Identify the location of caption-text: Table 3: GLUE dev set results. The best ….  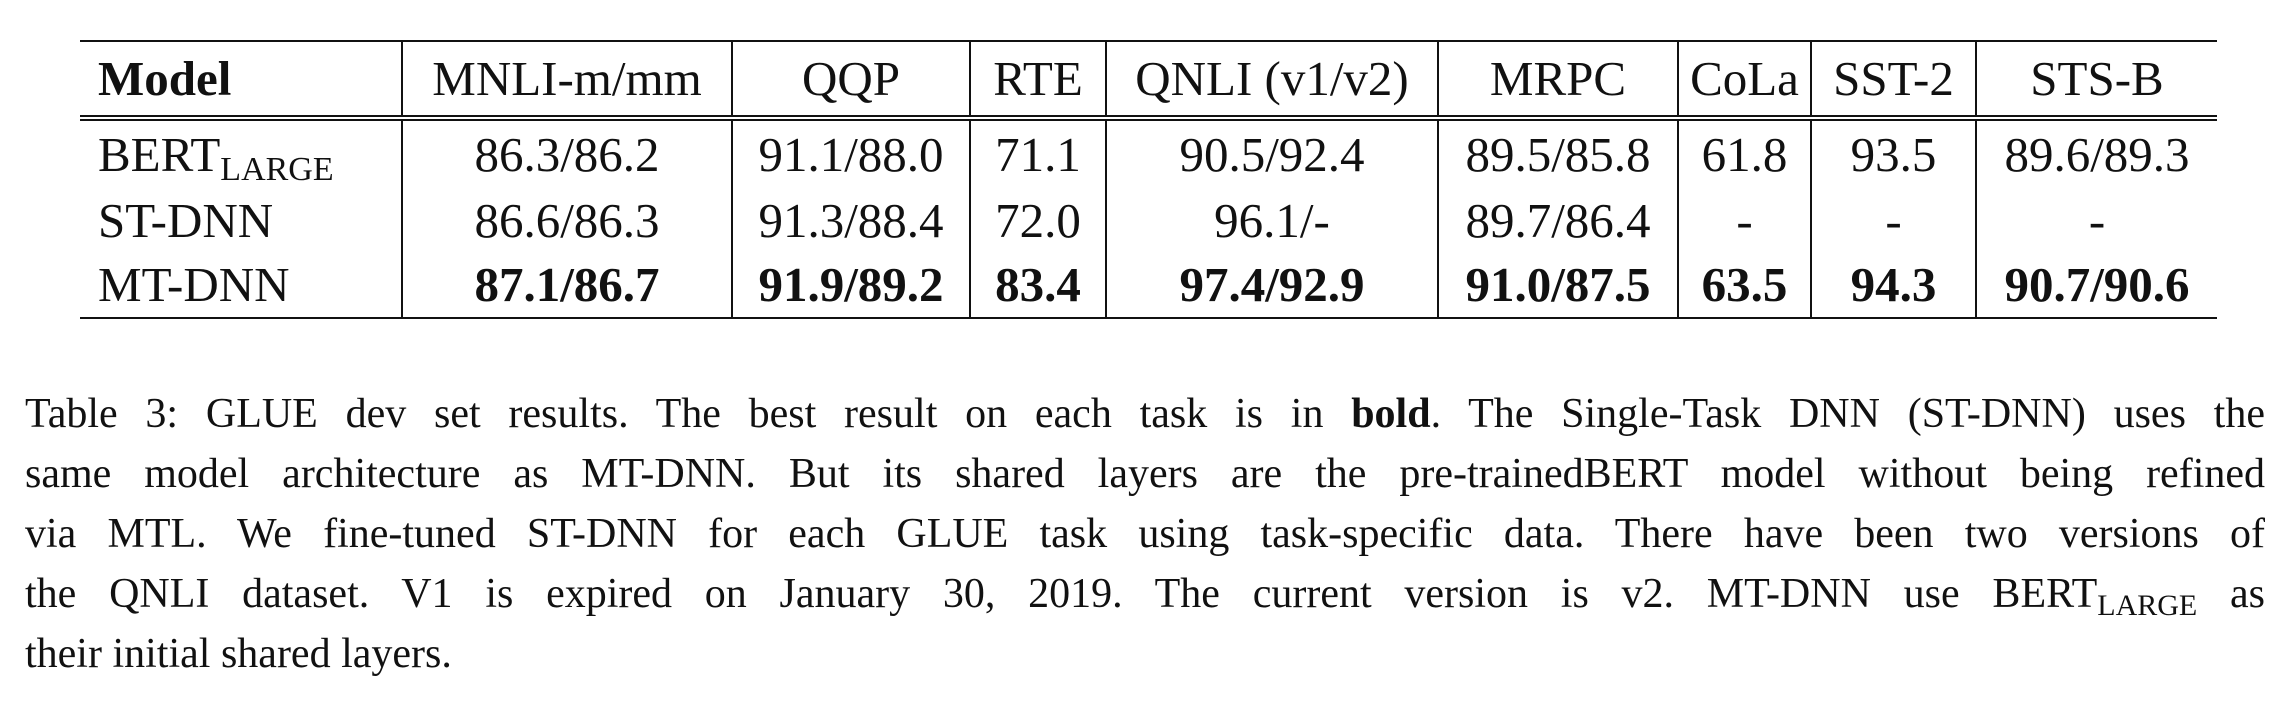
(688, 414).